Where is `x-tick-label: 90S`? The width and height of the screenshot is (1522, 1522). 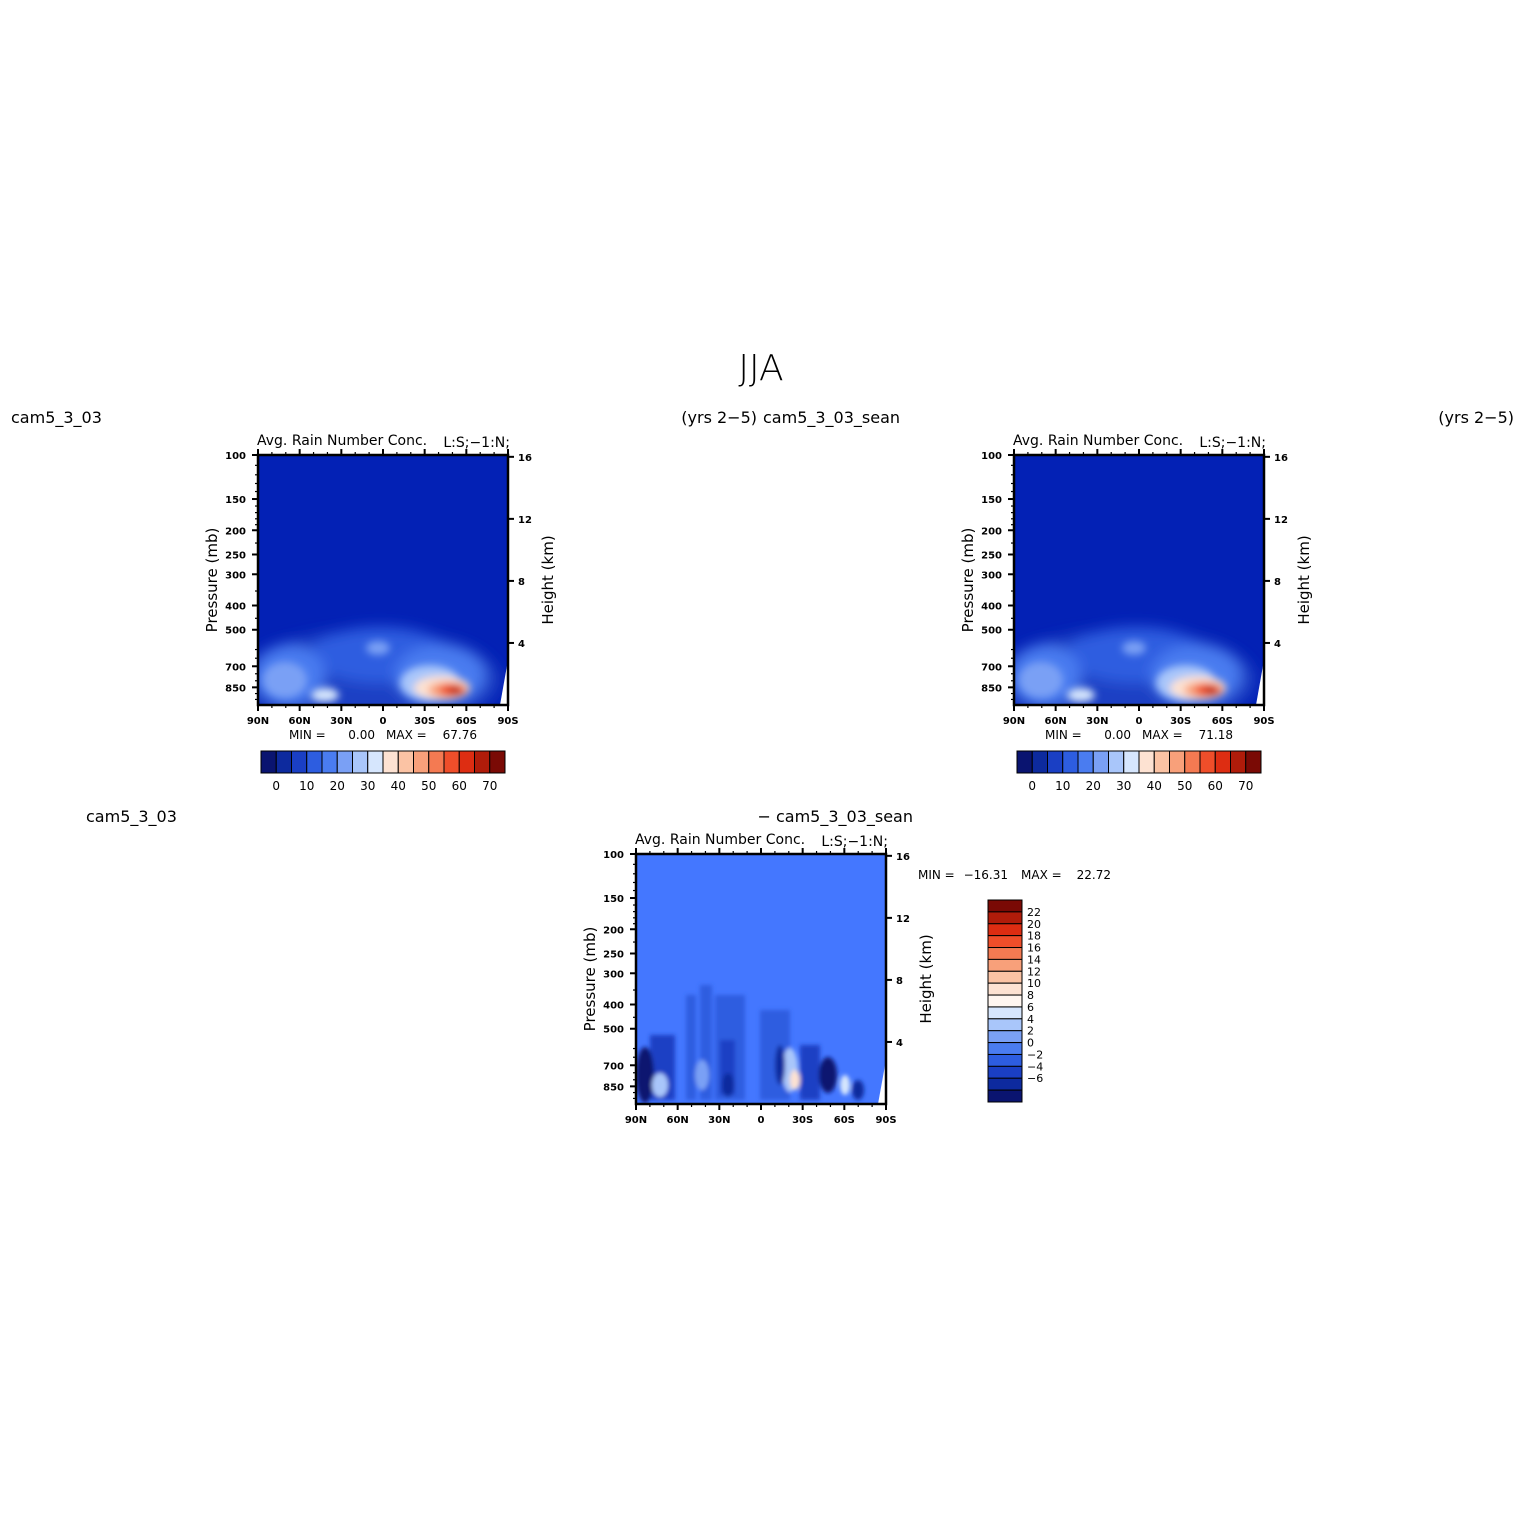
x-tick-label: 90S is located at coordinates (885, 1120).